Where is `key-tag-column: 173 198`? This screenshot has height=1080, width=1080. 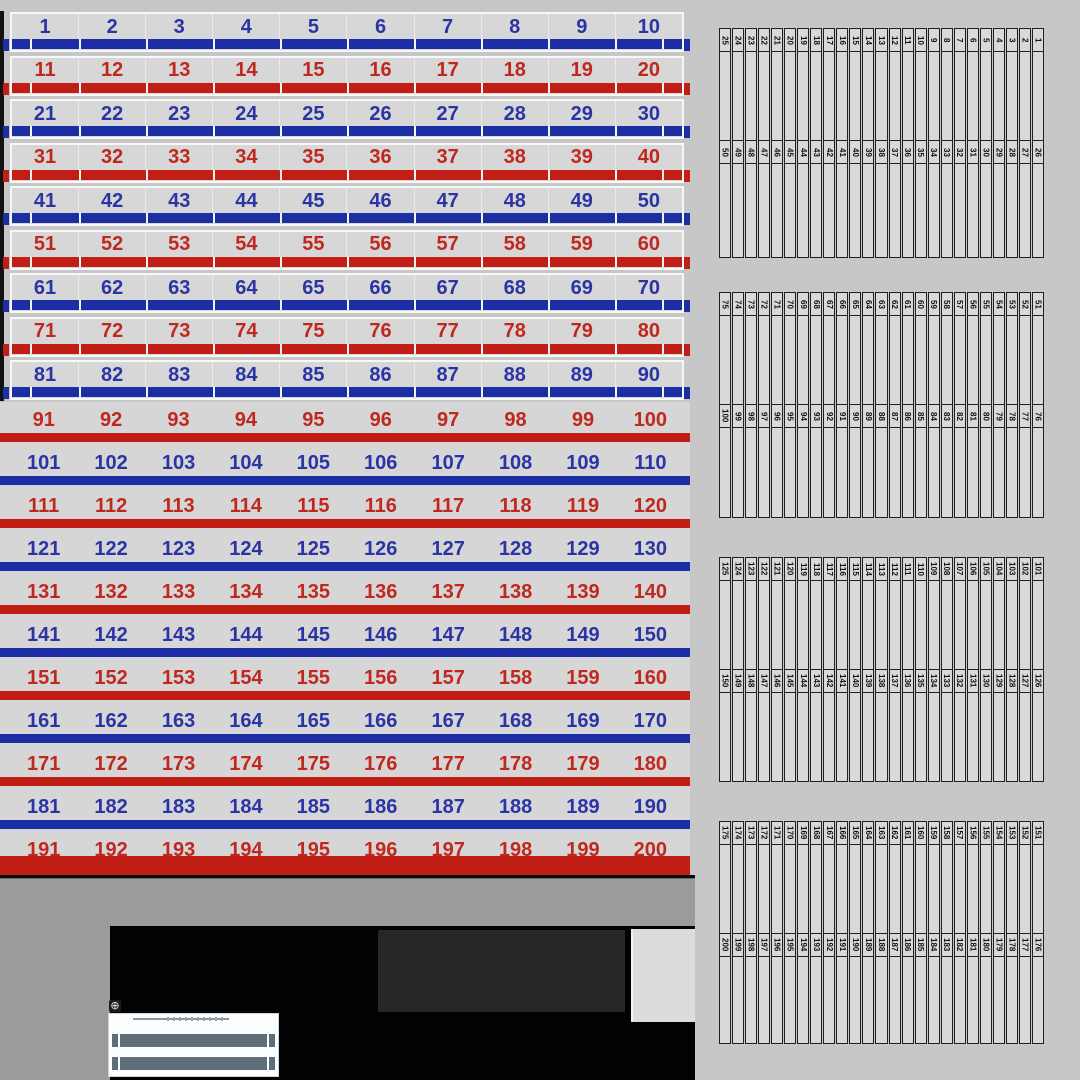 key-tag-column: 173 198 is located at coordinates (751, 932).